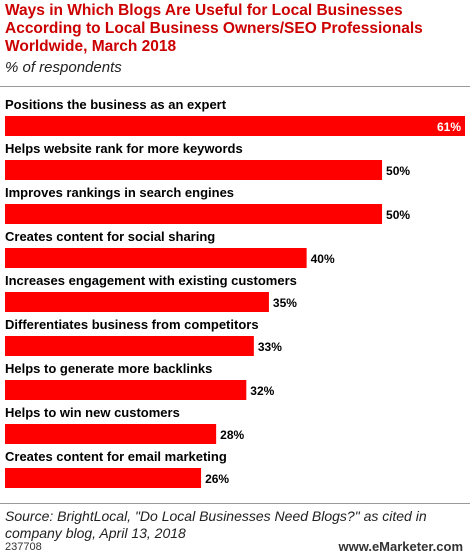  Describe the element at coordinates (108, 368) in the screenshot. I see `category-label: Helps to generate more backlinks` at that location.